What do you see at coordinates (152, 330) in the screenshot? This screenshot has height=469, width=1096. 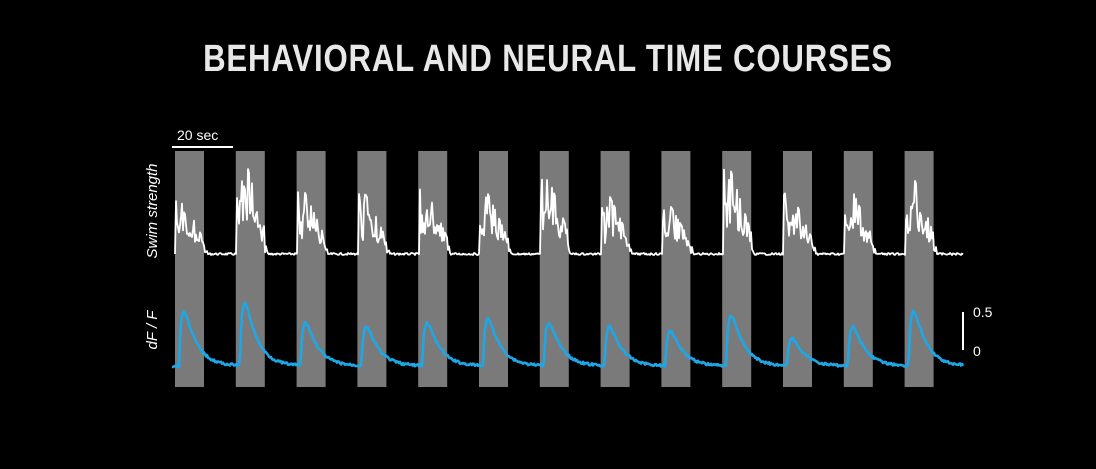 I see `dff-label: dF / F` at bounding box center [152, 330].